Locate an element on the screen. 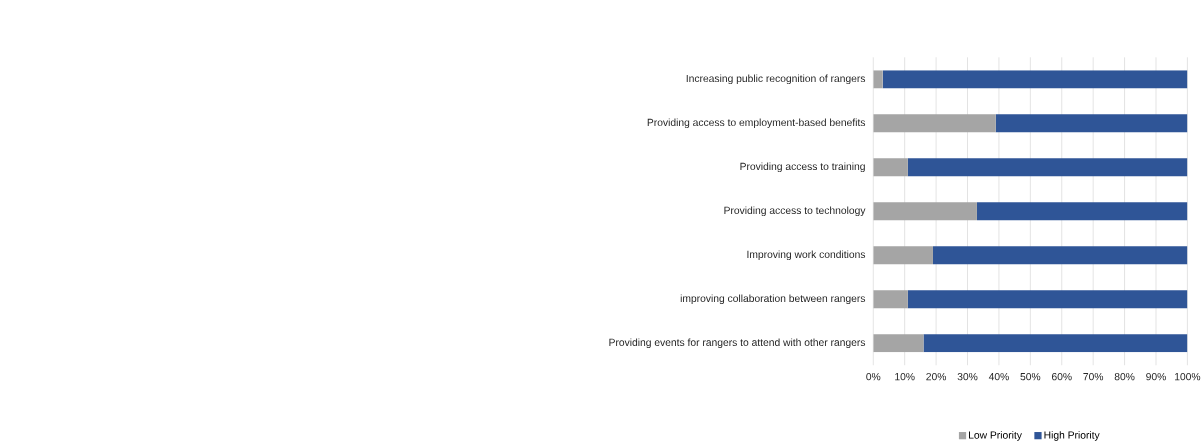 This screenshot has height=444, width=1204. x-tick-label: 10% is located at coordinates (905, 376).